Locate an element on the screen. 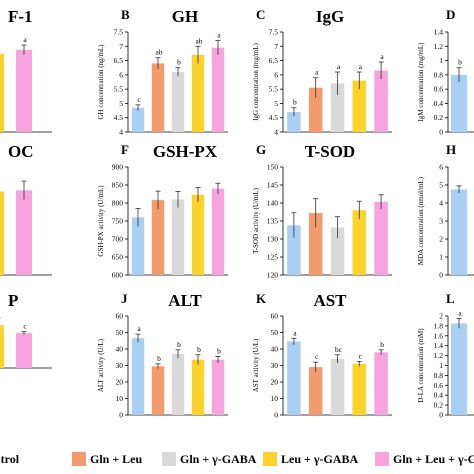 The width and height of the screenshot is (474, 474). y-axis-label: GH concentration (ng/mL) is located at coordinates (101, 82).